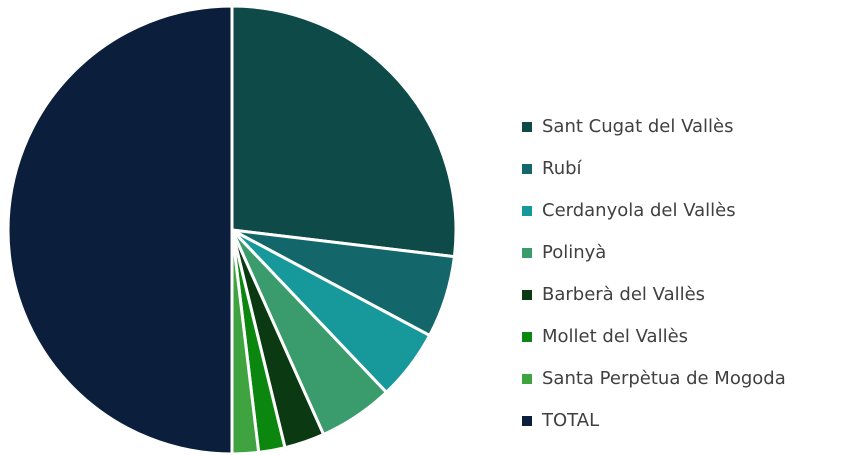  What do you see at coordinates (664, 378) in the screenshot?
I see `legend-label: Santa Perpètua de Mogoda` at bounding box center [664, 378].